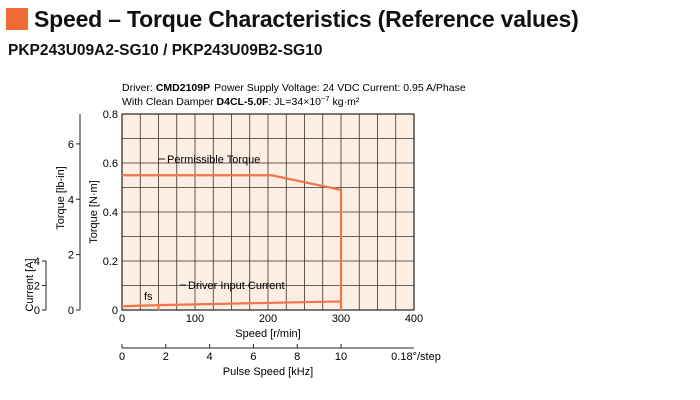 This screenshot has width=700, height=400. Describe the element at coordinates (232, 242) in the screenshot. I see `permissible-torque-line` at that location.